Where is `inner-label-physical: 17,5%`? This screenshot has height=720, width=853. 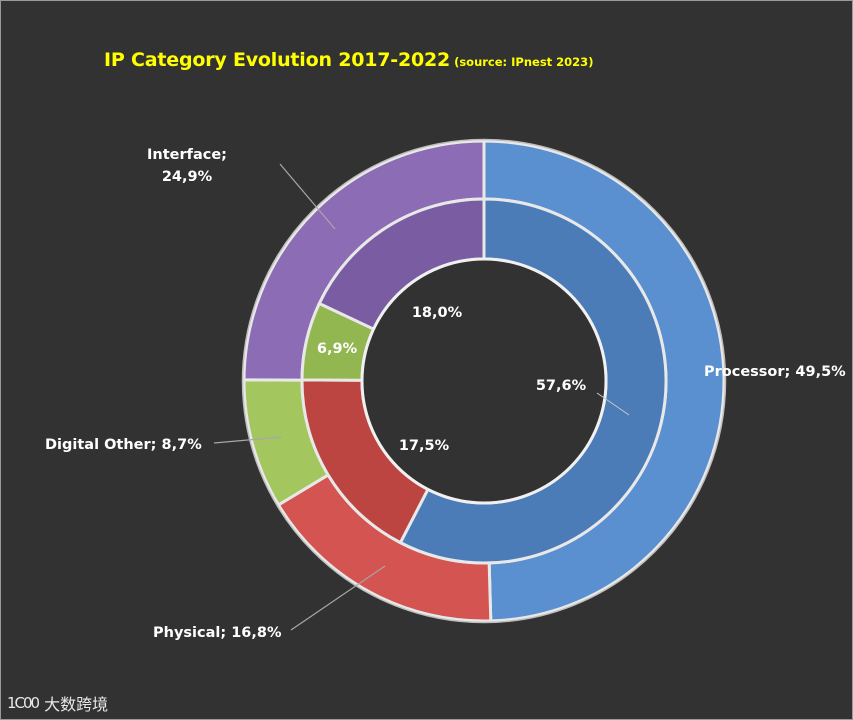
inner-label-physical: 17,5% is located at coordinates (424, 446).